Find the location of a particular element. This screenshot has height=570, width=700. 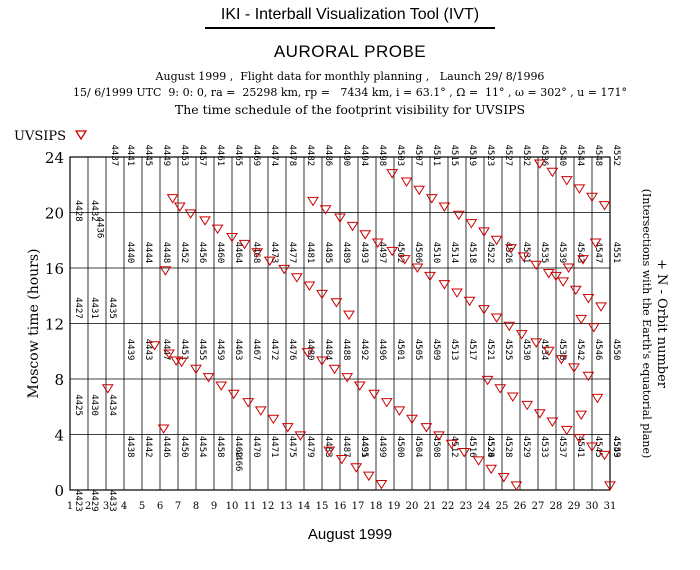

orbit-number-label: 4479 is located at coordinates (310, 447).